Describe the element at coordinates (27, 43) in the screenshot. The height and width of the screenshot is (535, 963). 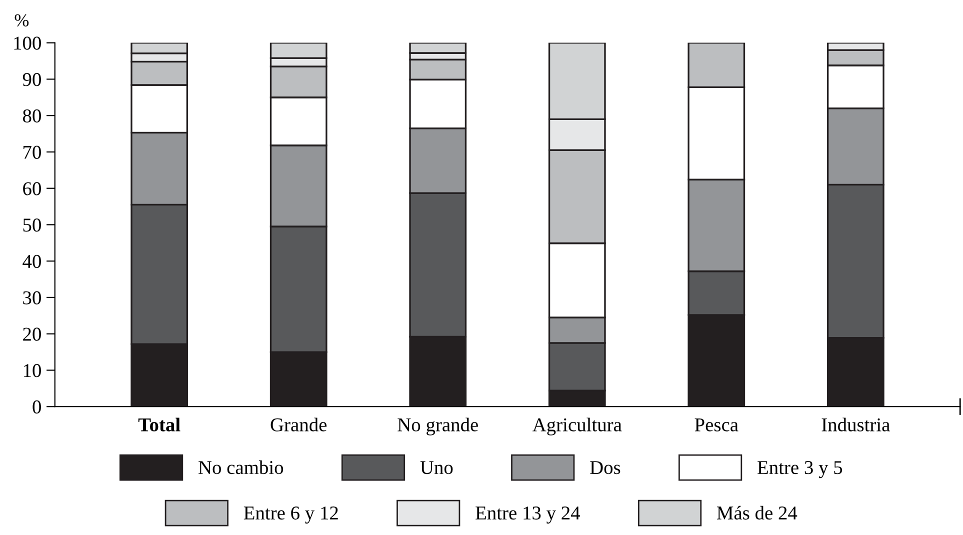
I see `y-tick-label: 100` at that location.